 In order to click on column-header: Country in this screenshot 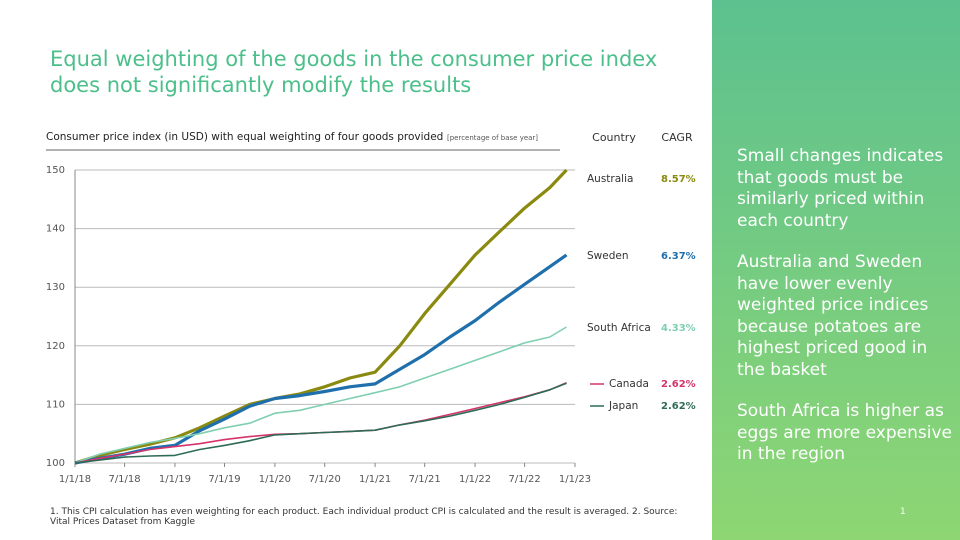, I will do `click(614, 137)`.